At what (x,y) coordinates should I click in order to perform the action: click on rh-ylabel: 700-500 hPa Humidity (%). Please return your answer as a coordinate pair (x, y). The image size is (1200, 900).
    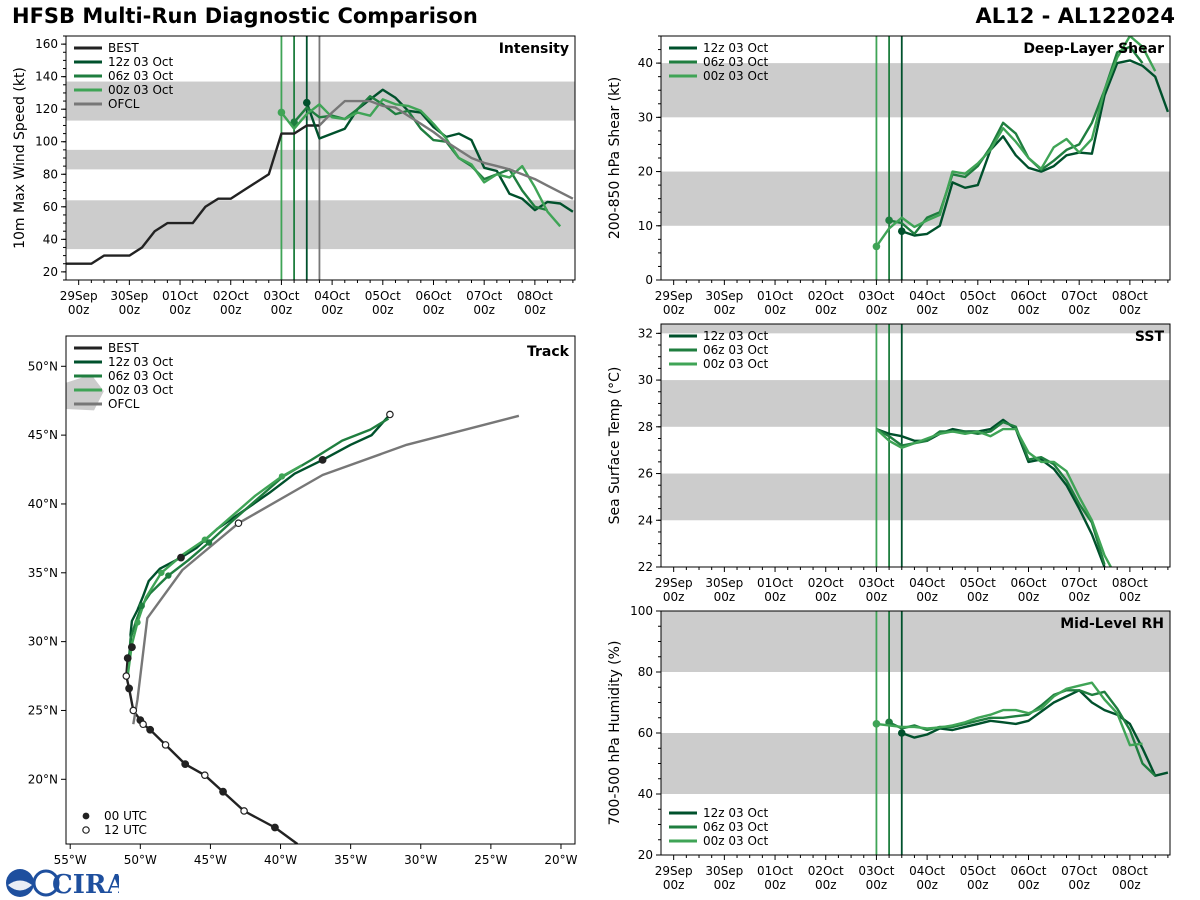
    Looking at the image, I should click on (615, 733).